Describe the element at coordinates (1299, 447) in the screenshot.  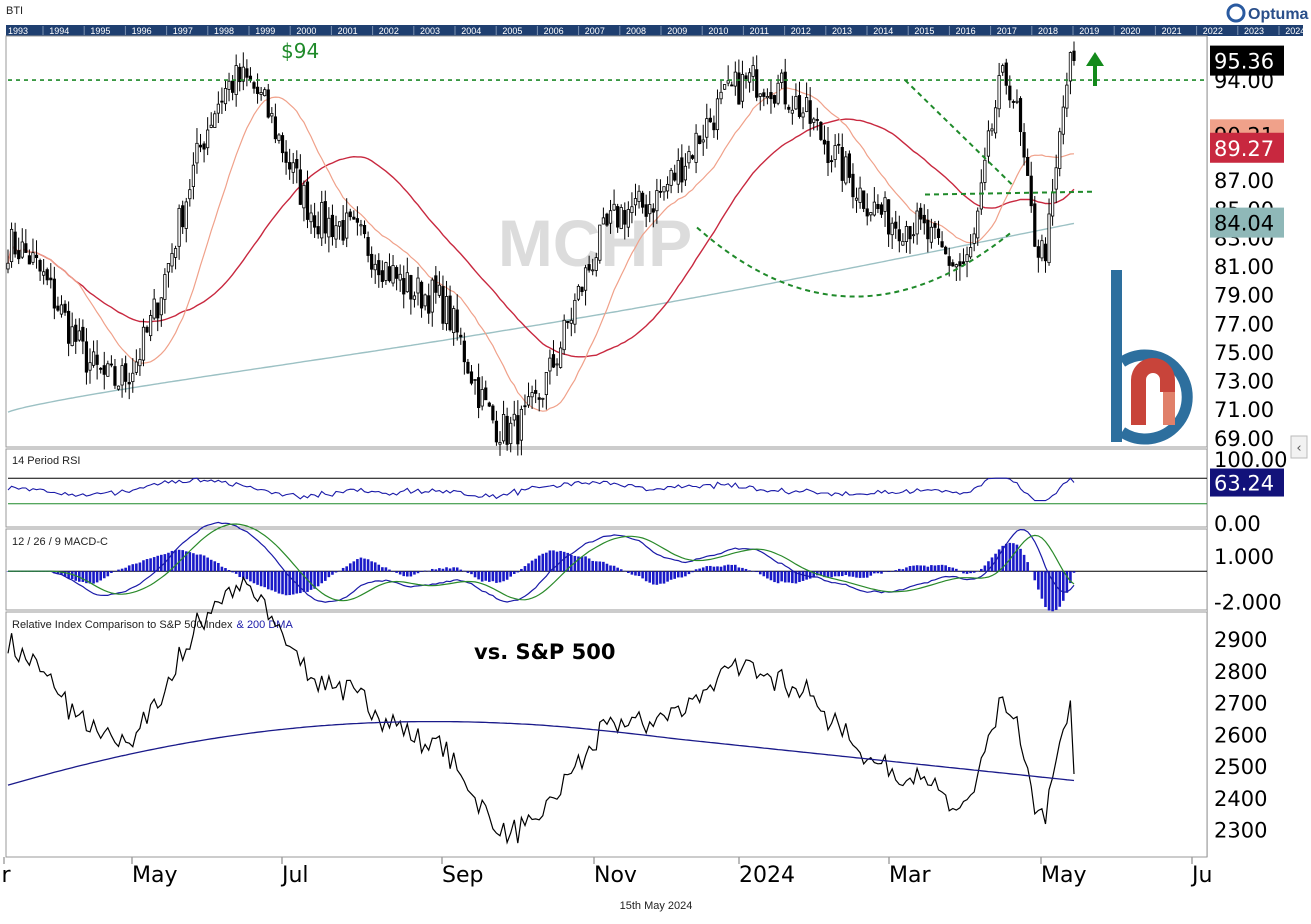
I see `collapse-panel-icon: ‹` at that location.